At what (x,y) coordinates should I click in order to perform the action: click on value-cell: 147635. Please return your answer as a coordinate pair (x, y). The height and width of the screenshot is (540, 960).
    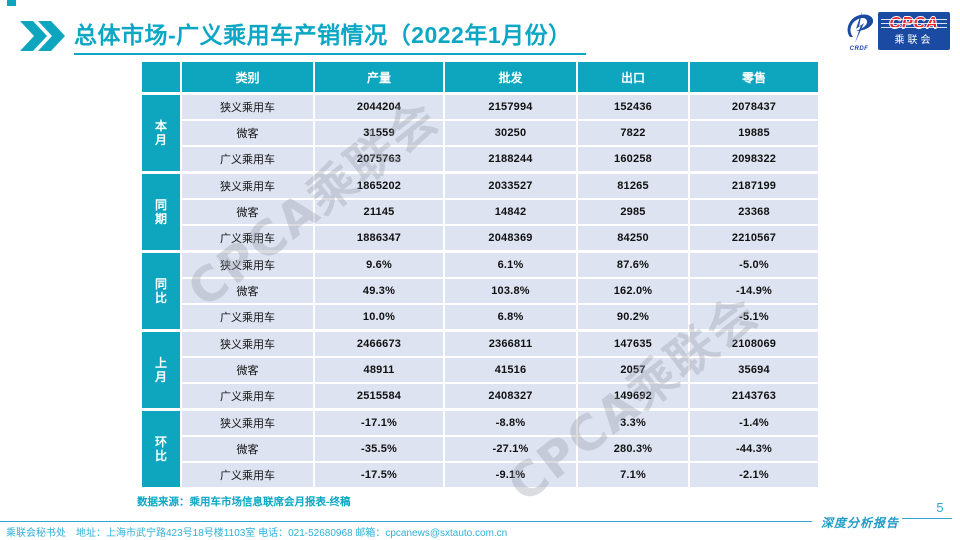
    Looking at the image, I should click on (633, 344).